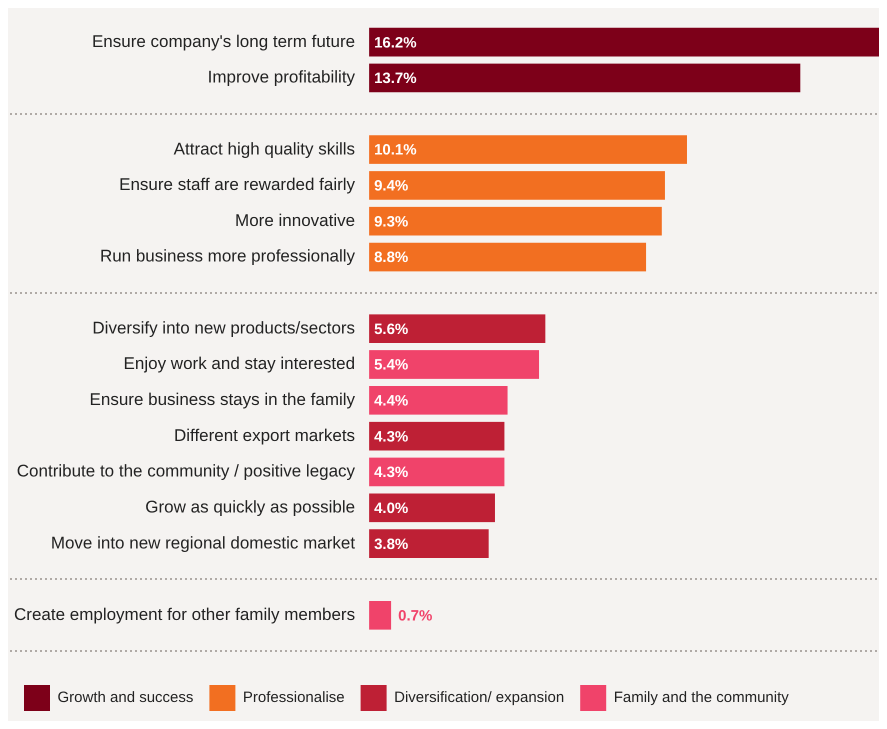 This screenshot has height=729, width=887. Describe the element at coordinates (702, 697) in the screenshot. I see `legend-label: Family and the community` at that location.